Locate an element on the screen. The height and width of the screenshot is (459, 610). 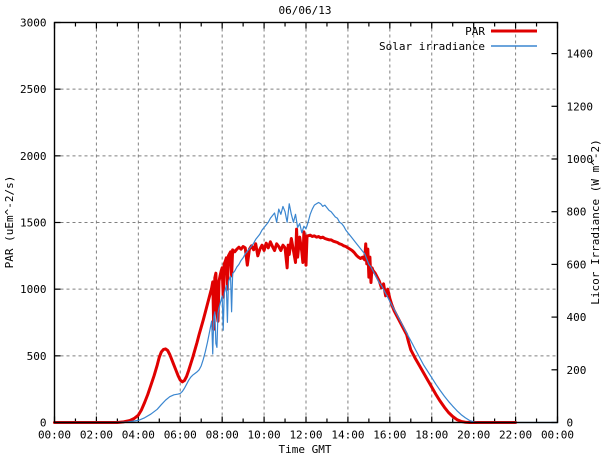
y-tick-label: 3000 is located at coordinates (33, 23).